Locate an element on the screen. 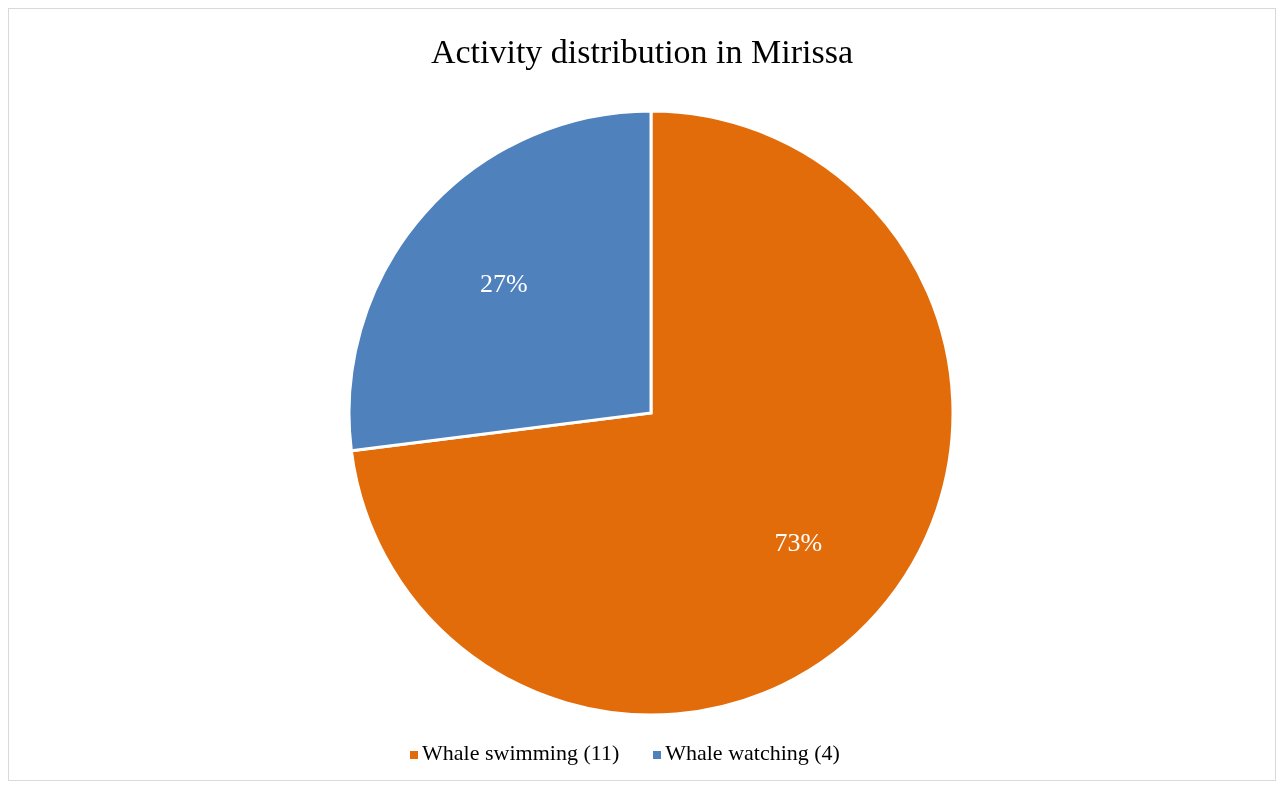 The image size is (1284, 789). data-label: 27% is located at coordinates (503, 283).